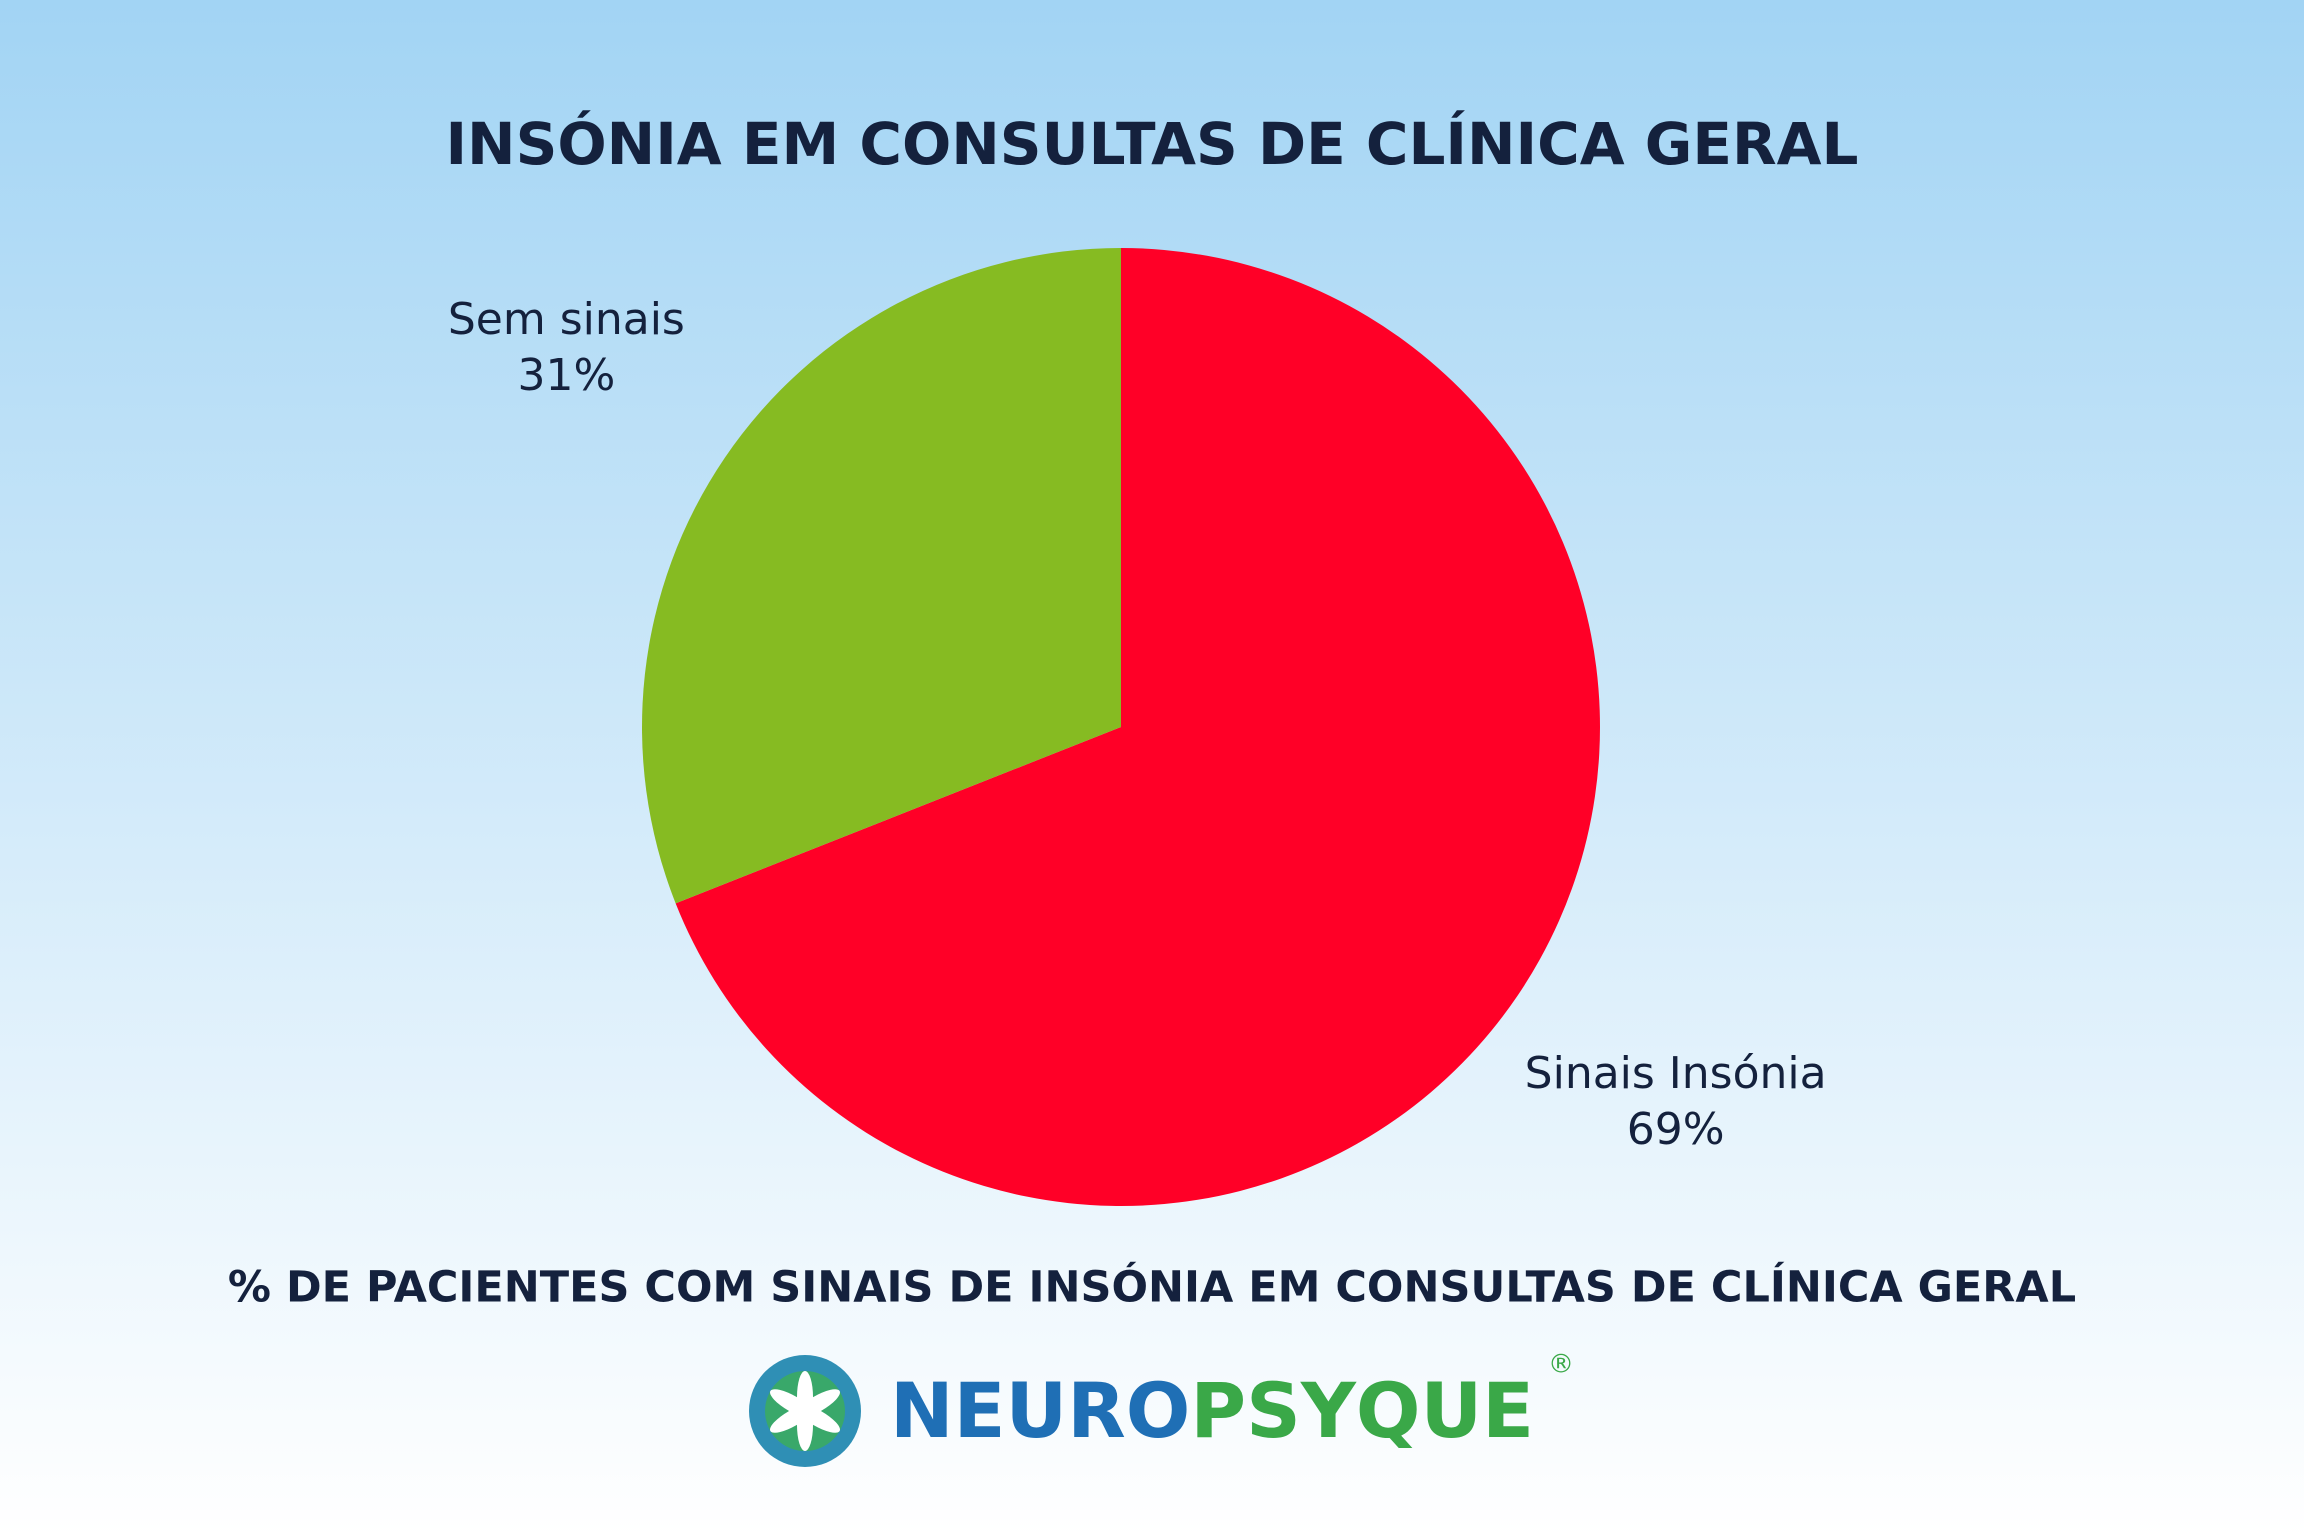 The image size is (2304, 1536). Describe the element at coordinates (881, 576) in the screenshot. I see `pie-slice` at that location.